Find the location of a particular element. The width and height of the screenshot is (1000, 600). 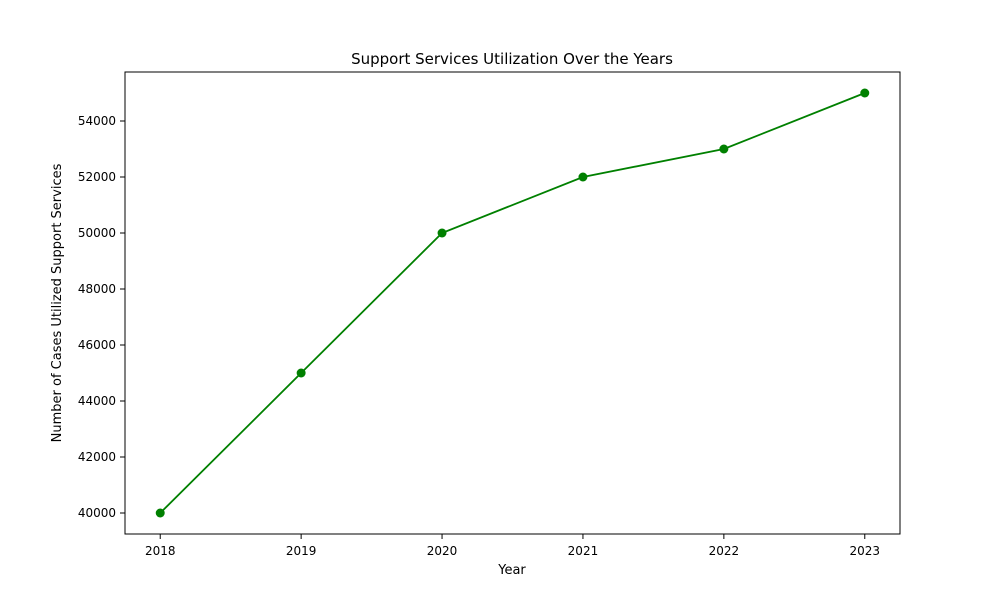

y-tick-label: 40000 is located at coordinates (97, 513).